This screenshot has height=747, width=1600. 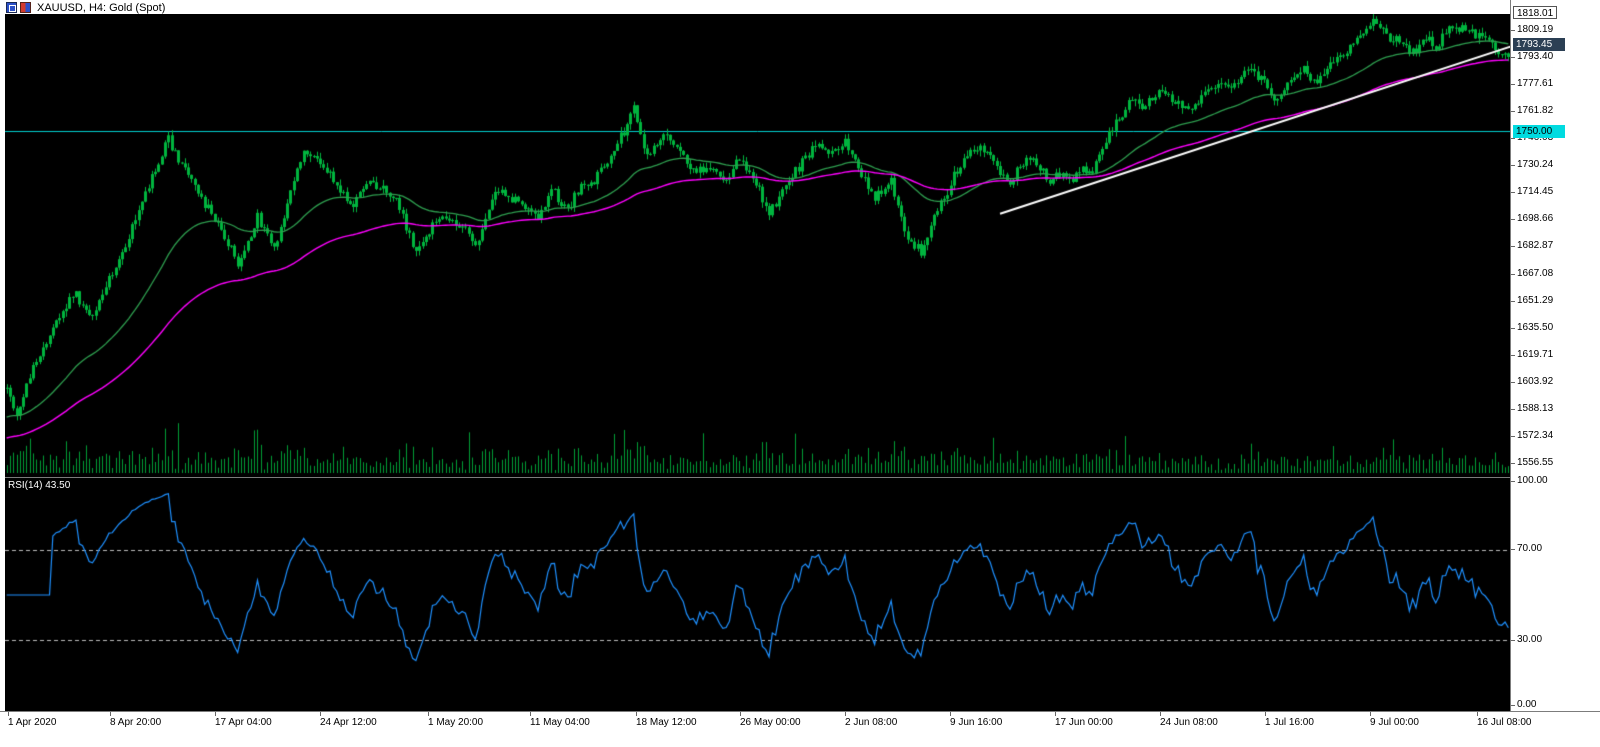 What do you see at coordinates (1532, 245) in the screenshot?
I see `price-label: 1682.87` at bounding box center [1532, 245].